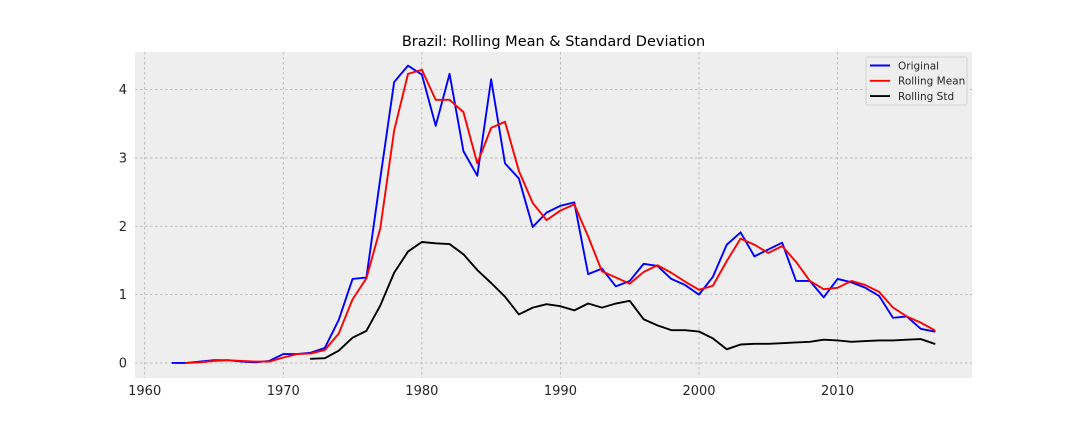  I want to click on y-tick-label: 3, so click(123, 158).